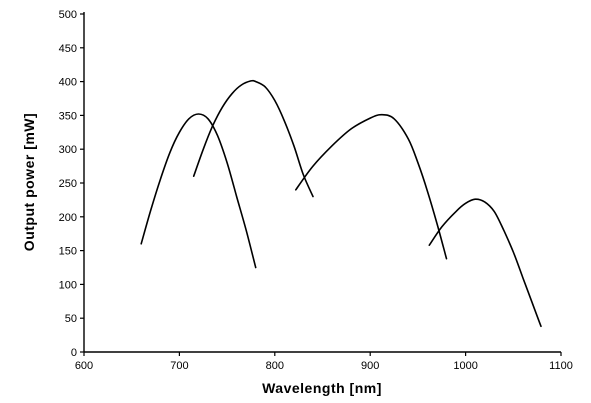 The width and height of the screenshot is (591, 403). Describe the element at coordinates (561, 366) in the screenshot. I see `x-tick-label: 1100` at that location.